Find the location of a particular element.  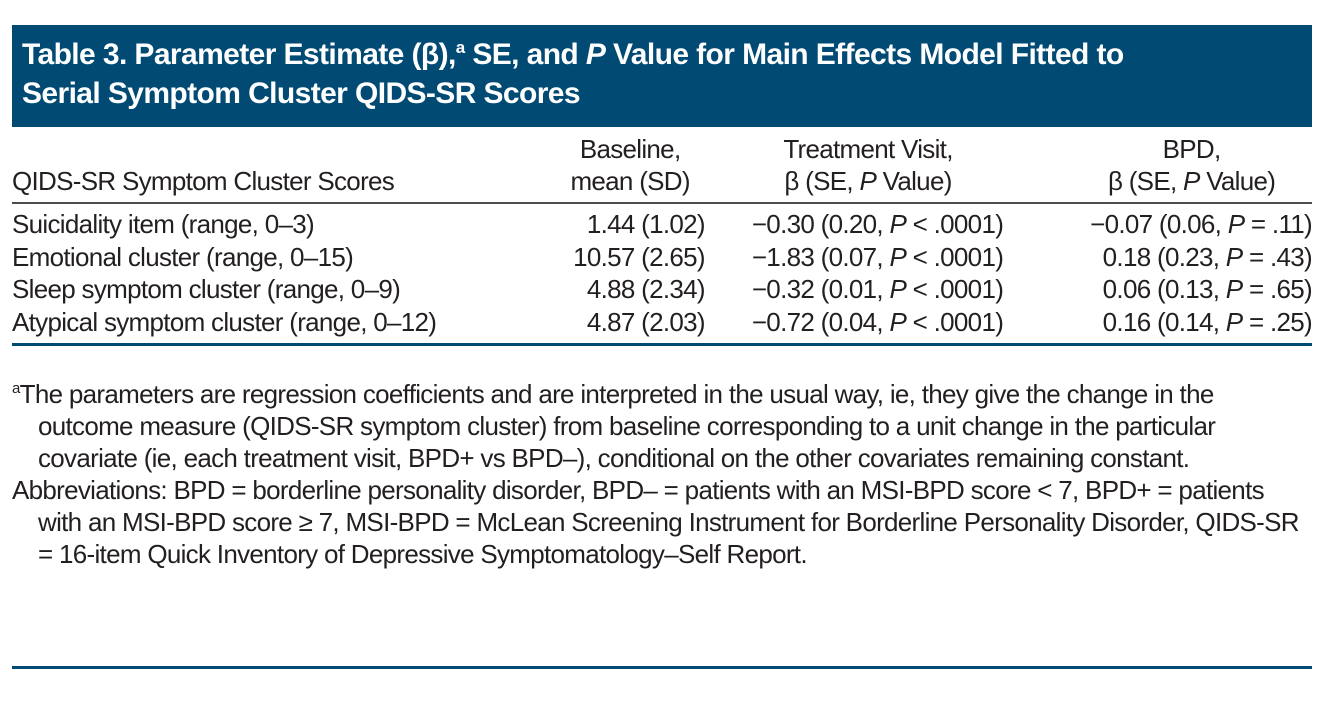

cell-text: 0.18 (0.23, is located at coordinates (1164, 256).